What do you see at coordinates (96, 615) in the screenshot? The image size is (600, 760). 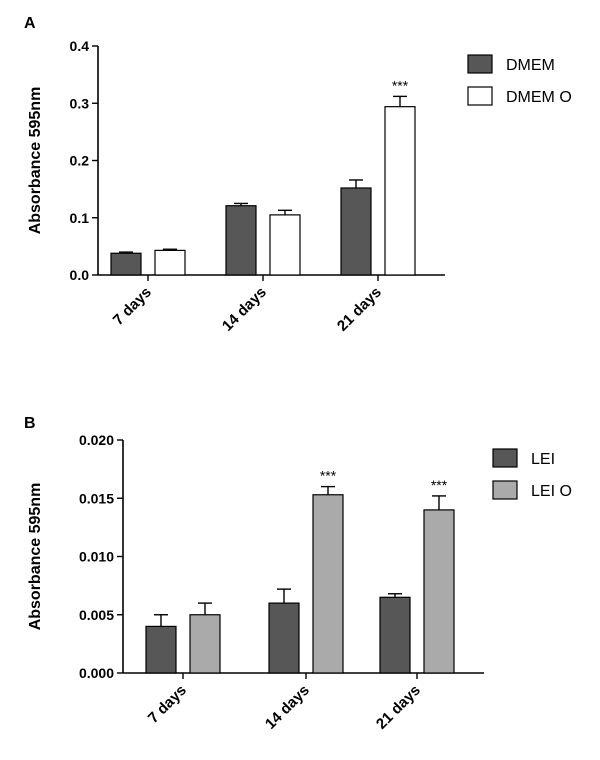 I see `y-tick-label: 0.005` at bounding box center [96, 615].